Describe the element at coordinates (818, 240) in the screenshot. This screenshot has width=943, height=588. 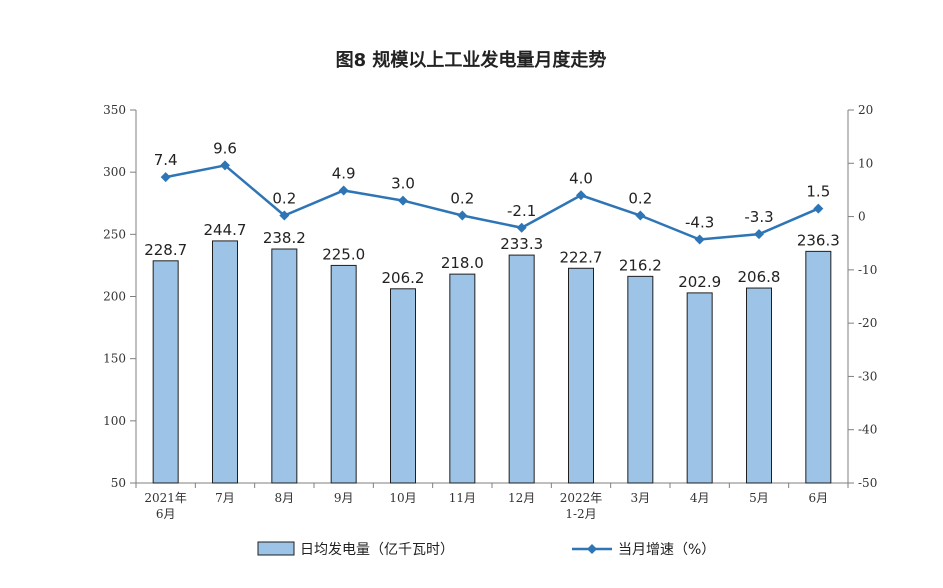
I see `bar-value-label: 236.3` at that location.